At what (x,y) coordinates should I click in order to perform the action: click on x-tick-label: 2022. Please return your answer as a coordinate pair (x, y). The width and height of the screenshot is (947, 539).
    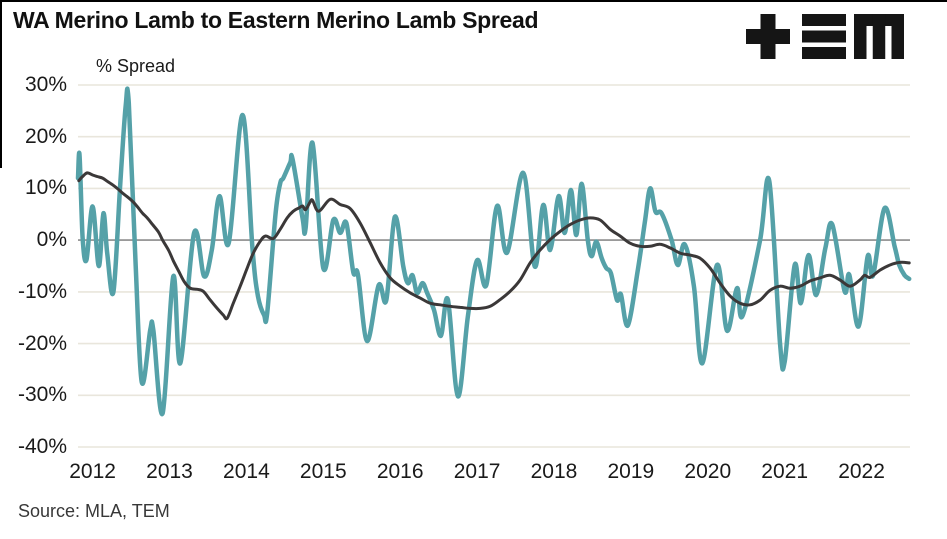
    Looking at the image, I should click on (861, 471).